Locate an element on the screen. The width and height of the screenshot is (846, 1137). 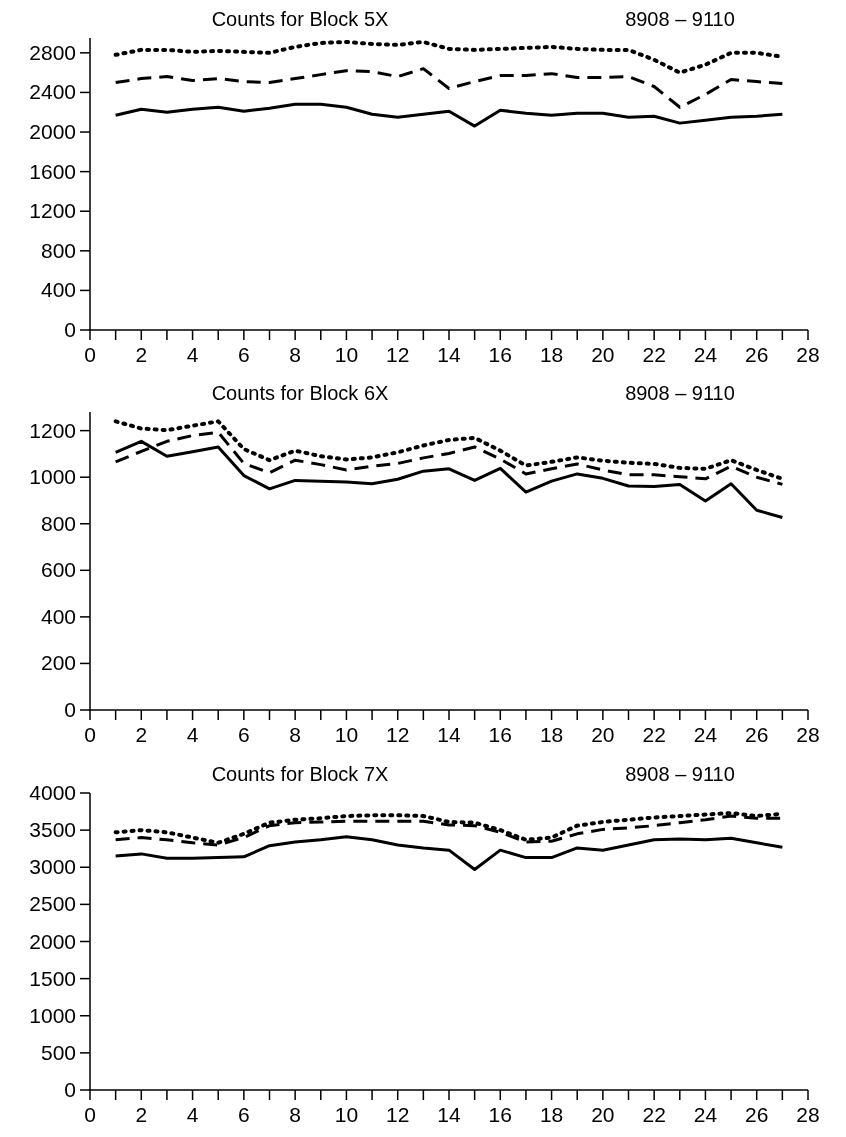
y-tick-label: 1600 is located at coordinates (52, 171).